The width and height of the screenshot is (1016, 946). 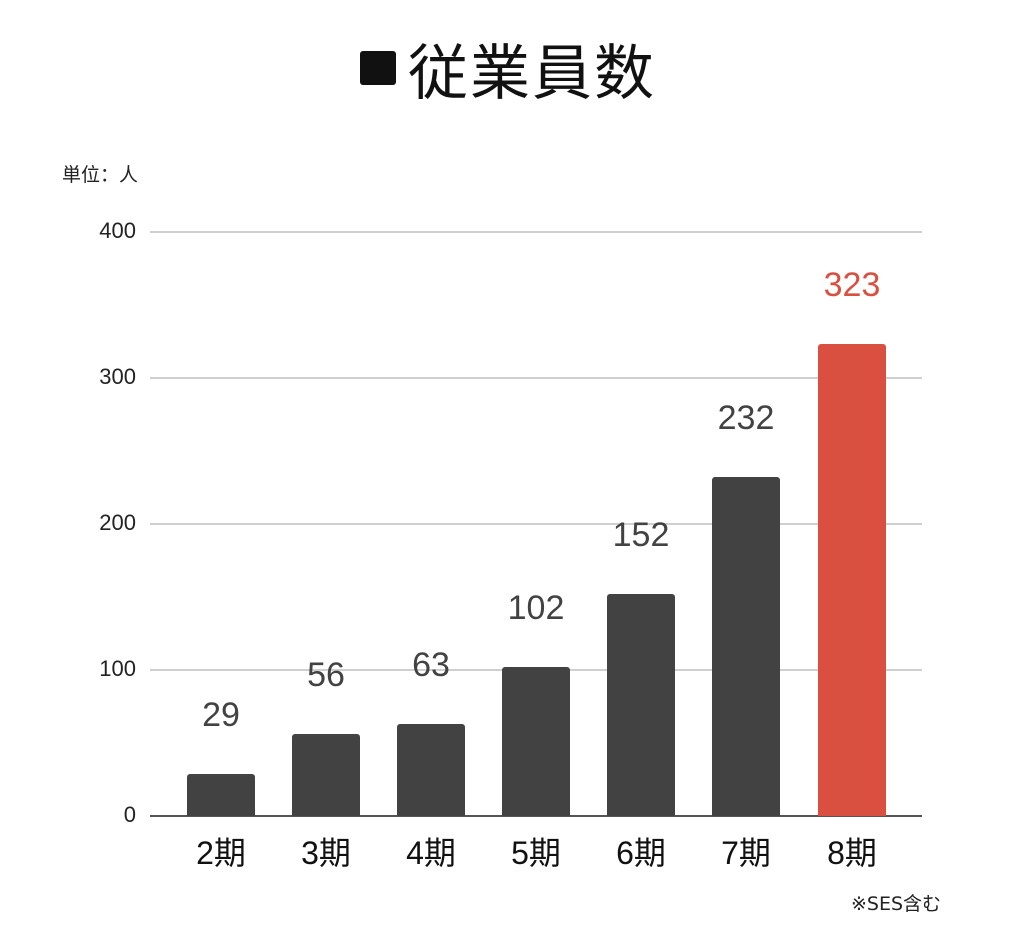 What do you see at coordinates (326, 775) in the screenshot?
I see `bar-3期` at bounding box center [326, 775].